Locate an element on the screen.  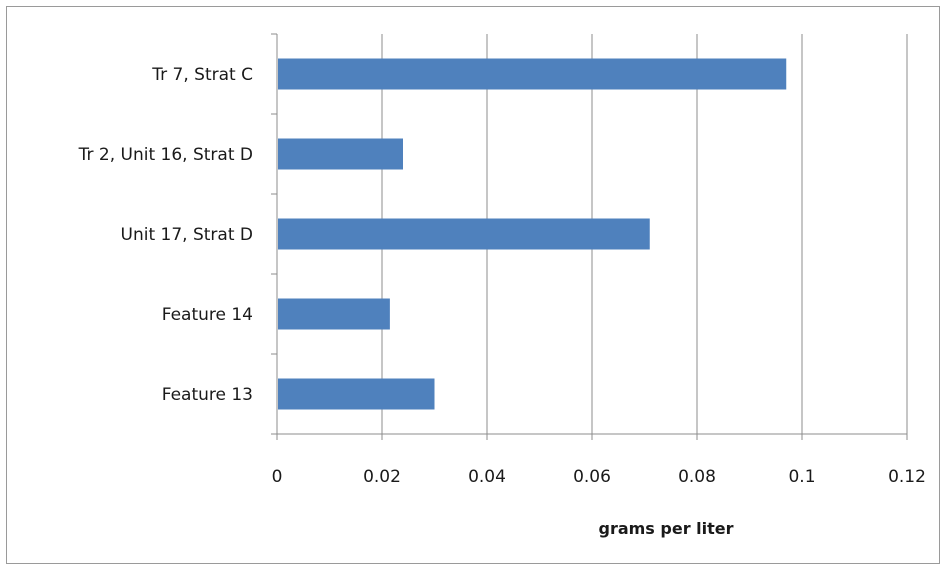
x-axis-tick-labels: 0 0.02 0.04 0.06 0.08 0.1 0.12 is located at coordinates (599, 477).